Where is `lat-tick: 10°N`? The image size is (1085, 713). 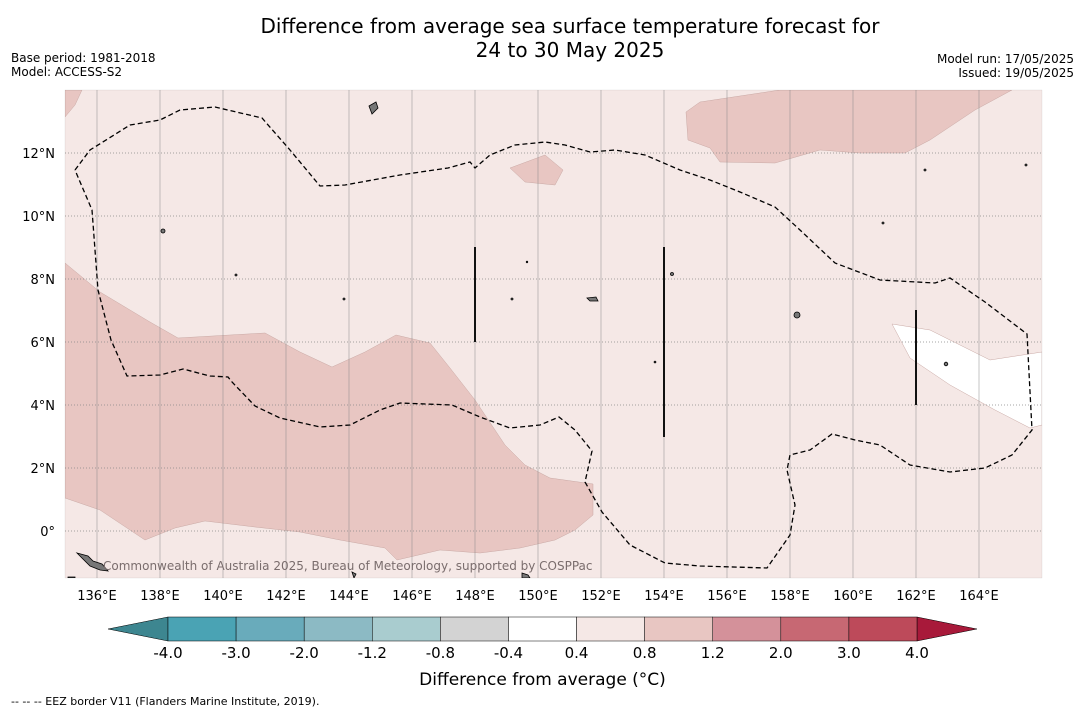 lat-tick: 10°N is located at coordinates (38, 217).